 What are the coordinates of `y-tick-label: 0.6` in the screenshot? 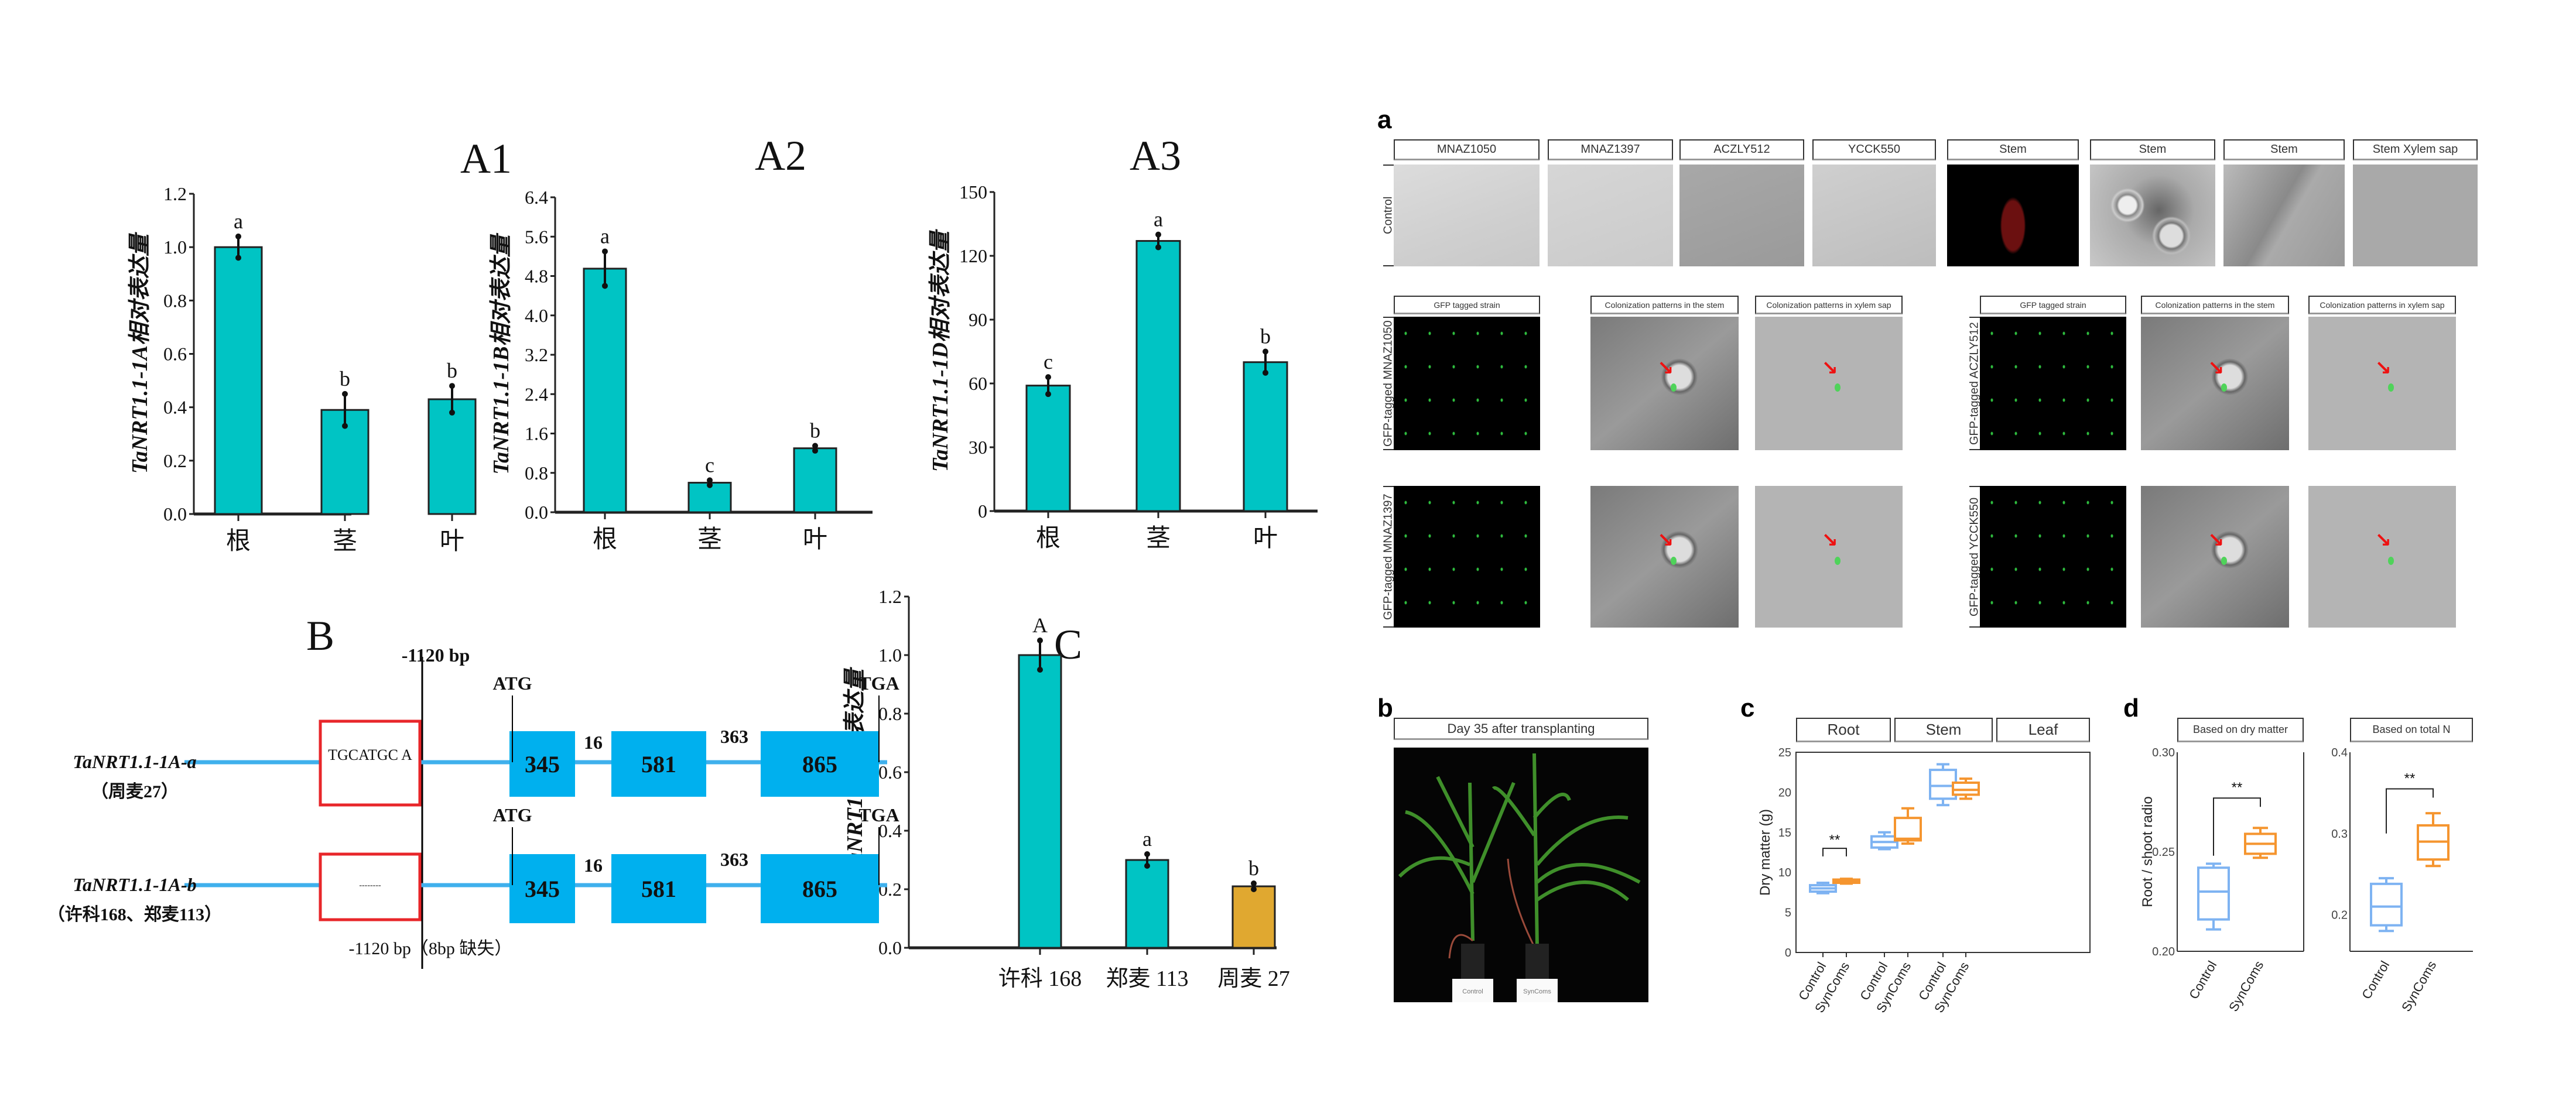 It's located at (890, 772).